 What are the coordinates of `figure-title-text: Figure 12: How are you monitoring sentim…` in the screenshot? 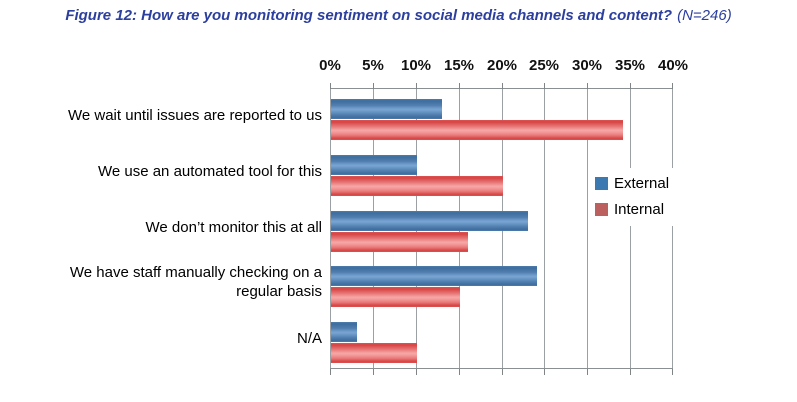 It's located at (369, 15).